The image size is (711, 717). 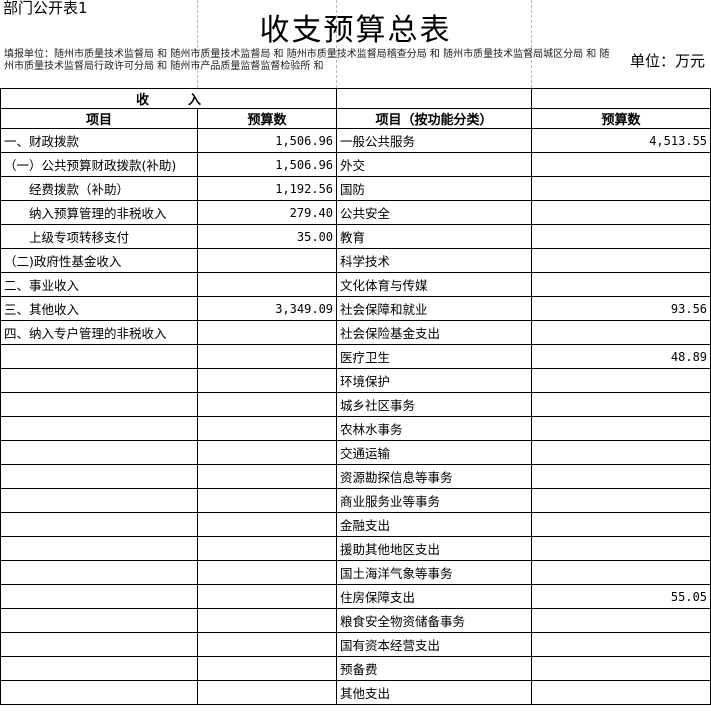 What do you see at coordinates (434, 308) in the screenshot?
I see `expense-item: 社会保障和就业` at bounding box center [434, 308].